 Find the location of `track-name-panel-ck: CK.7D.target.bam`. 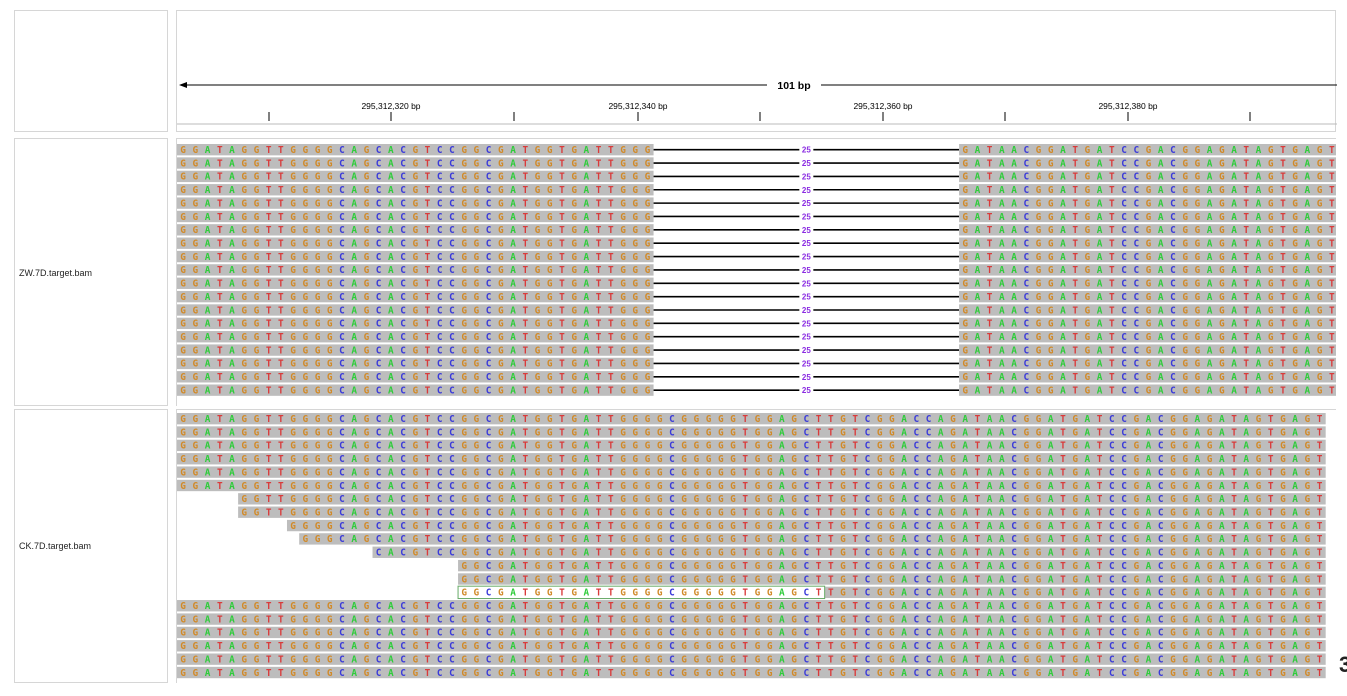

track-name-panel-ck: CK.7D.target.bam is located at coordinates (91, 546).